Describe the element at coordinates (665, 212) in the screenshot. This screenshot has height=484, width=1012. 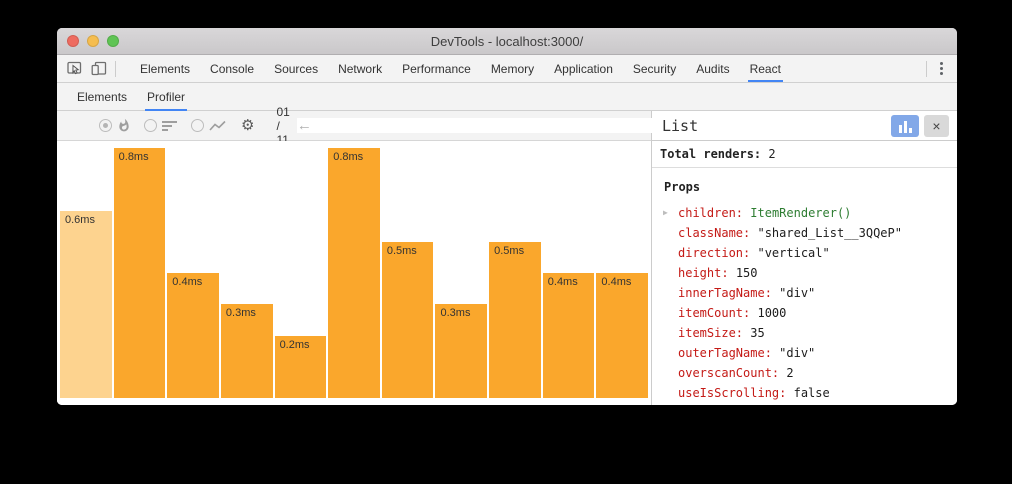
I see `expand-triangle-icon: ▶` at that location.